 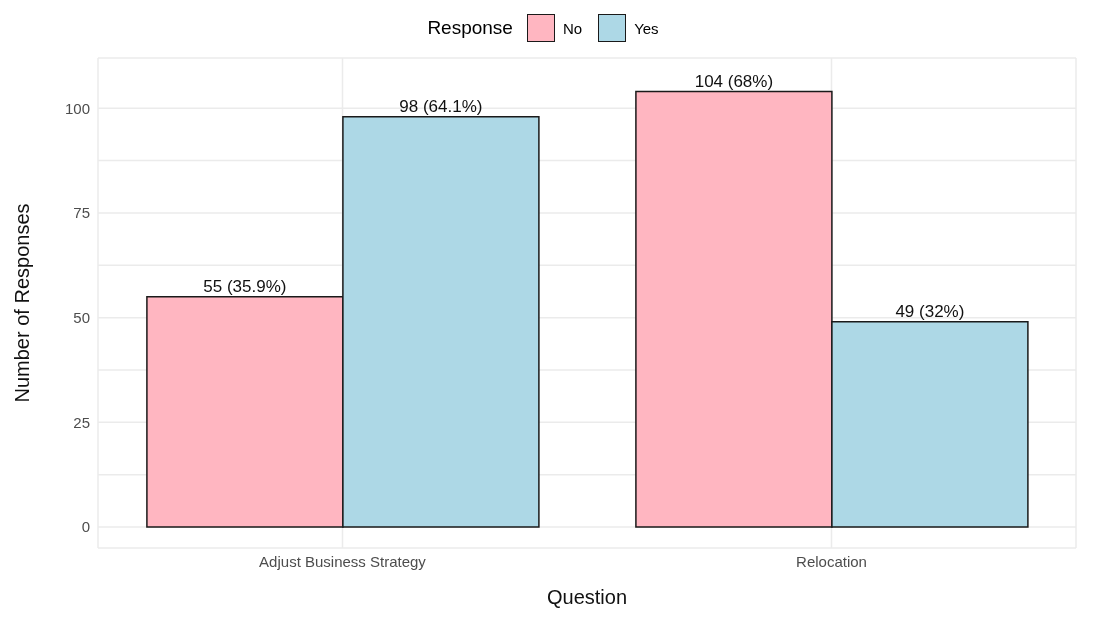 I want to click on data-label: 49 (32%), so click(x=930, y=311).